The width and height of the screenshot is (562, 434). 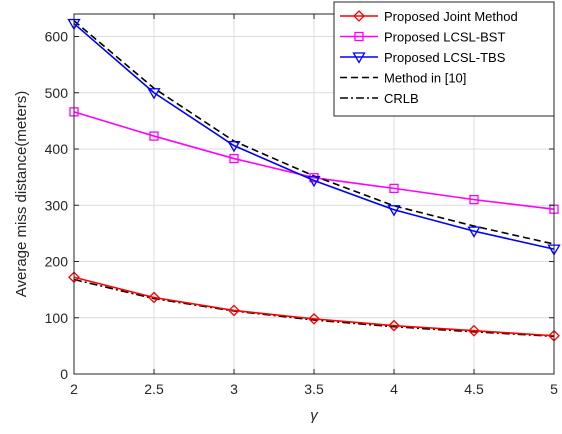 What do you see at coordinates (451, 16) in the screenshot?
I see `legend-label: Proposed Joint Method` at bounding box center [451, 16].